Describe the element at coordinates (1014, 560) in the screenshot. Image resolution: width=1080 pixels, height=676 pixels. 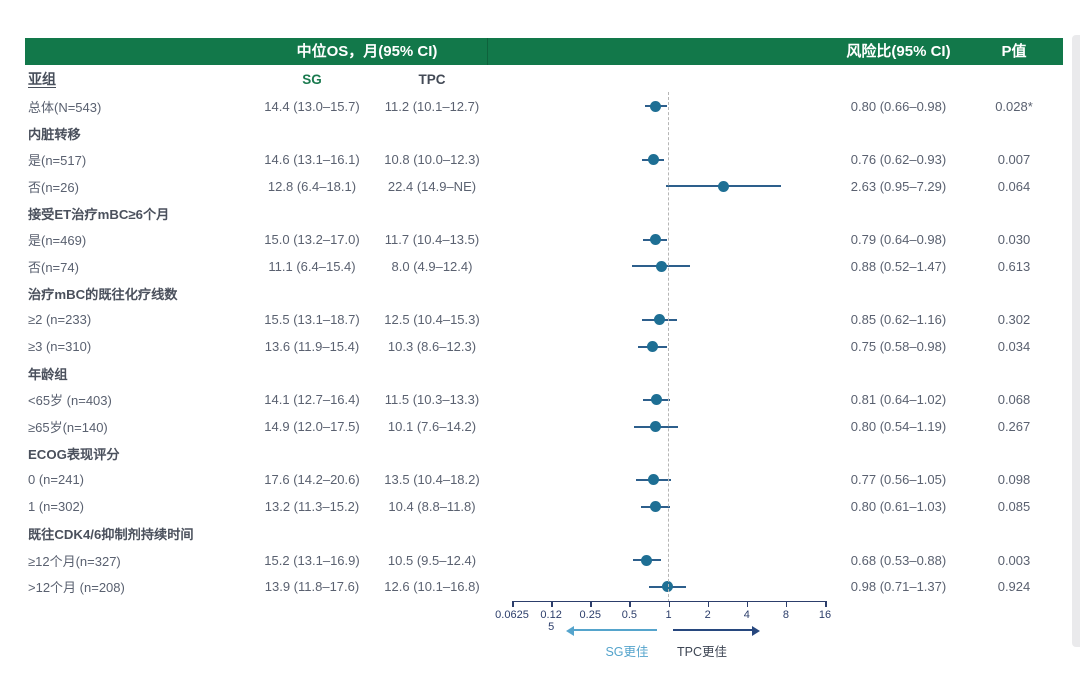
I see `p-value: 0.003` at that location.